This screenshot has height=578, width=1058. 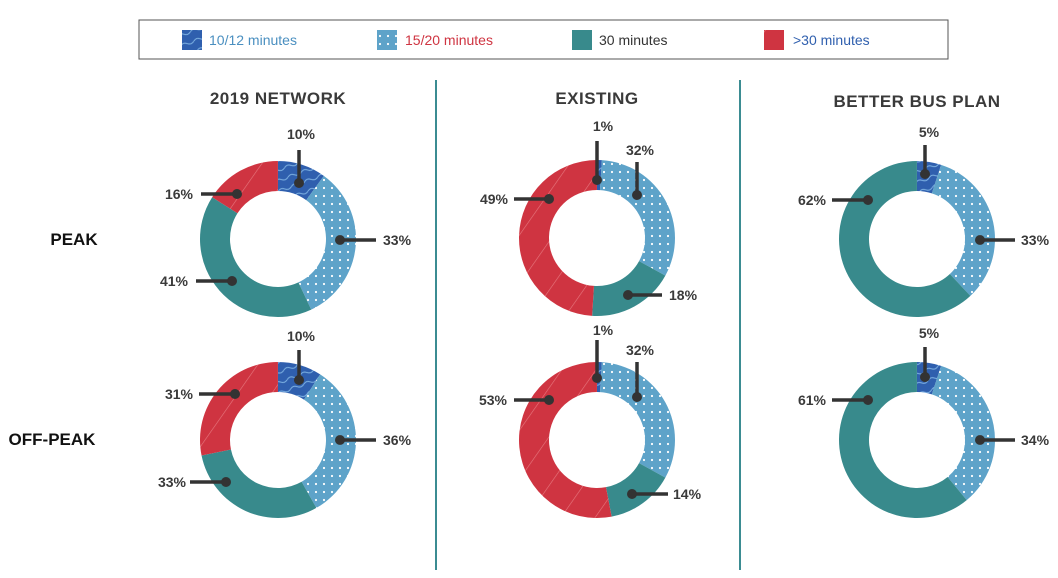 What do you see at coordinates (179, 394) in the screenshot?
I see `pct-label-gt30: 31%` at bounding box center [179, 394].